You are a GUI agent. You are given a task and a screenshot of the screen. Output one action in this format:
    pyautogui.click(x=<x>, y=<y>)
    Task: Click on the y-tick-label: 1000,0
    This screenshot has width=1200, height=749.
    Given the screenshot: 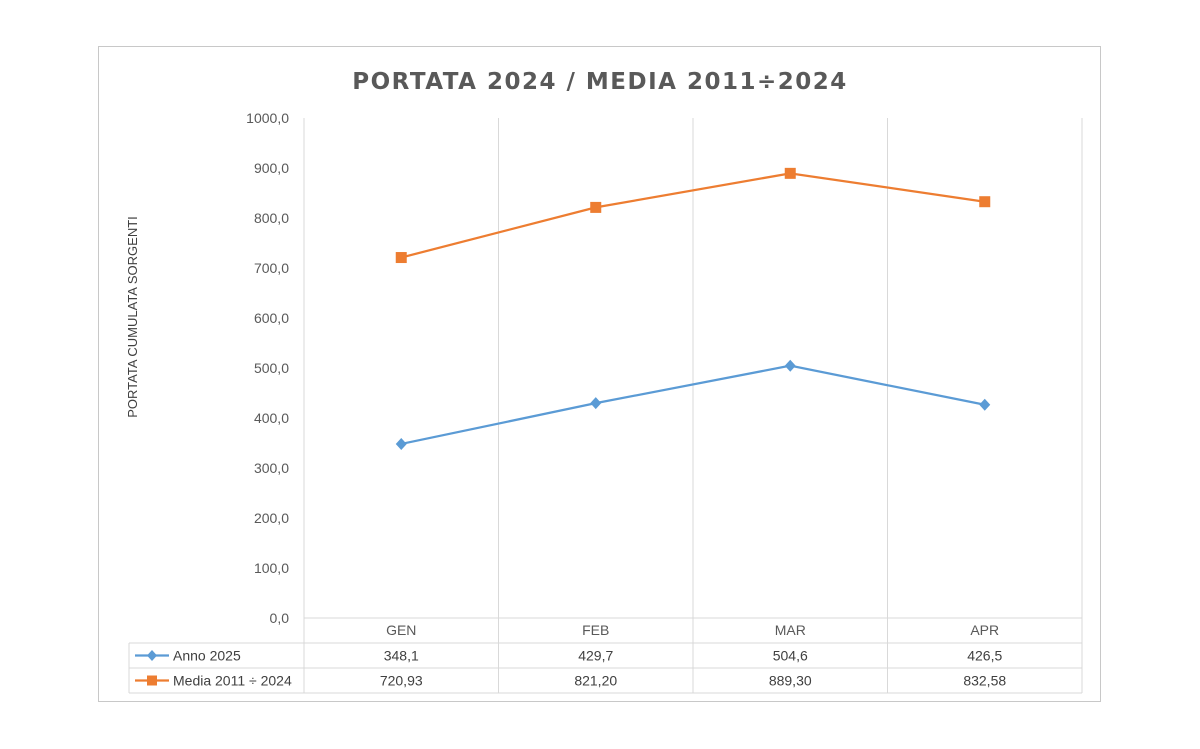 What is the action you would take?
    pyautogui.click(x=267, y=118)
    